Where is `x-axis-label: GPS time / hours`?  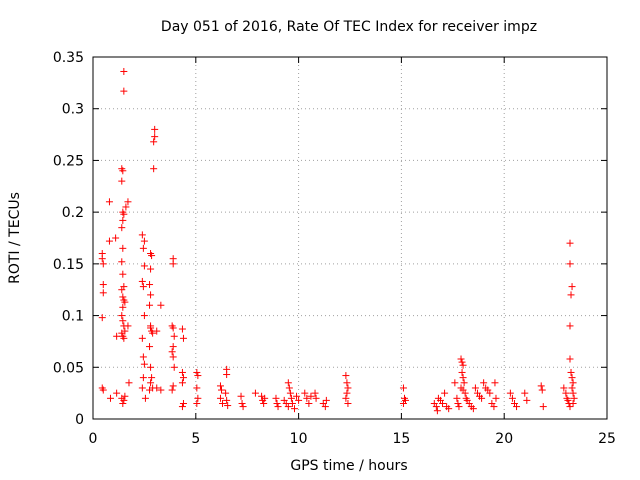
x-axis-label: GPS time / hours is located at coordinates (348, 466).